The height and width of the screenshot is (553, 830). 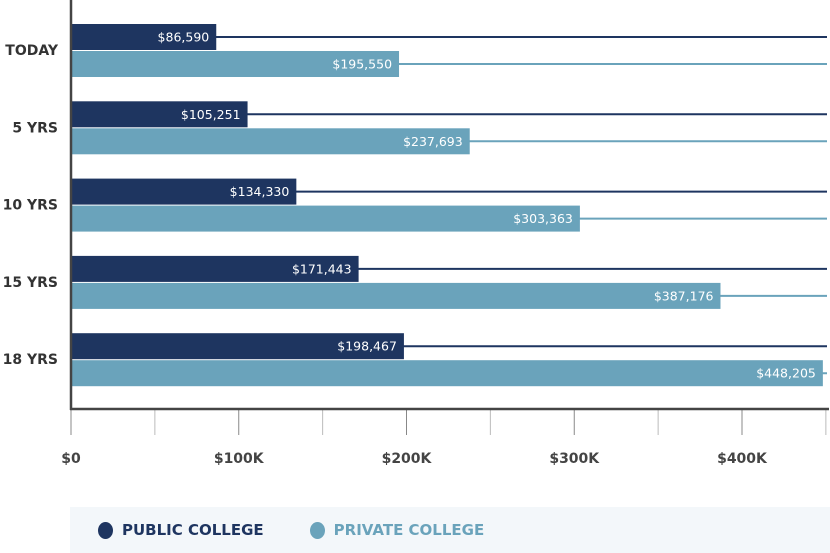 I want to click on data-label: $195,550, so click(x=362, y=64).